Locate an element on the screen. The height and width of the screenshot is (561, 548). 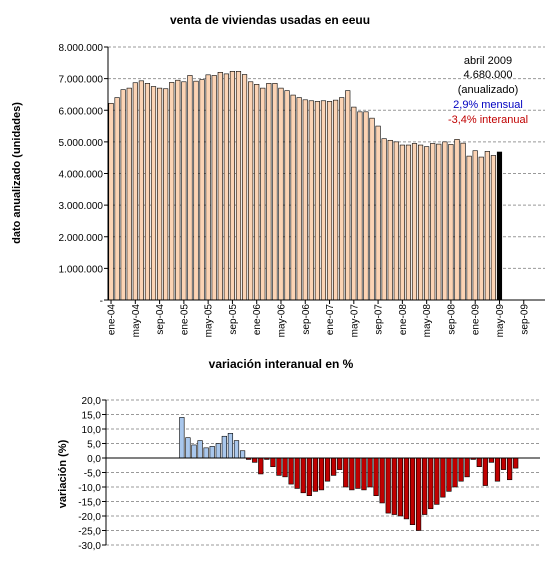
chart-1-y-tick-label: 1.000.000 is located at coordinates (81, 269).